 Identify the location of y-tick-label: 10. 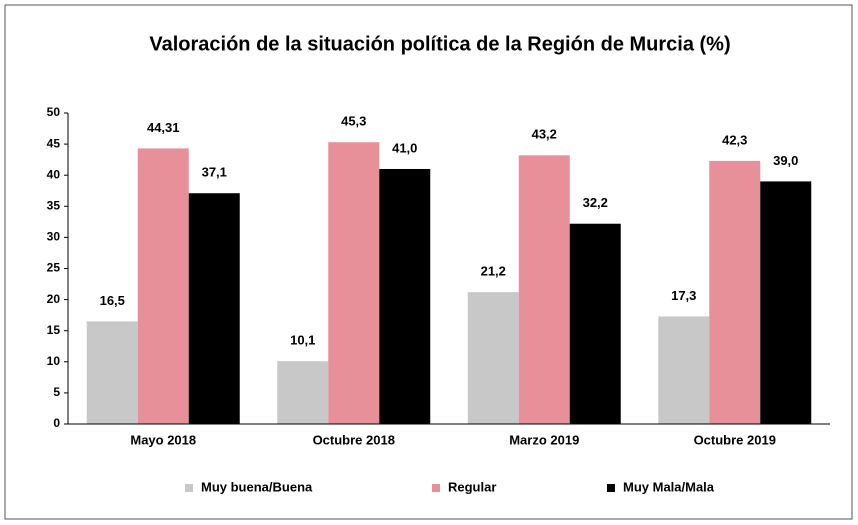
(54, 361).